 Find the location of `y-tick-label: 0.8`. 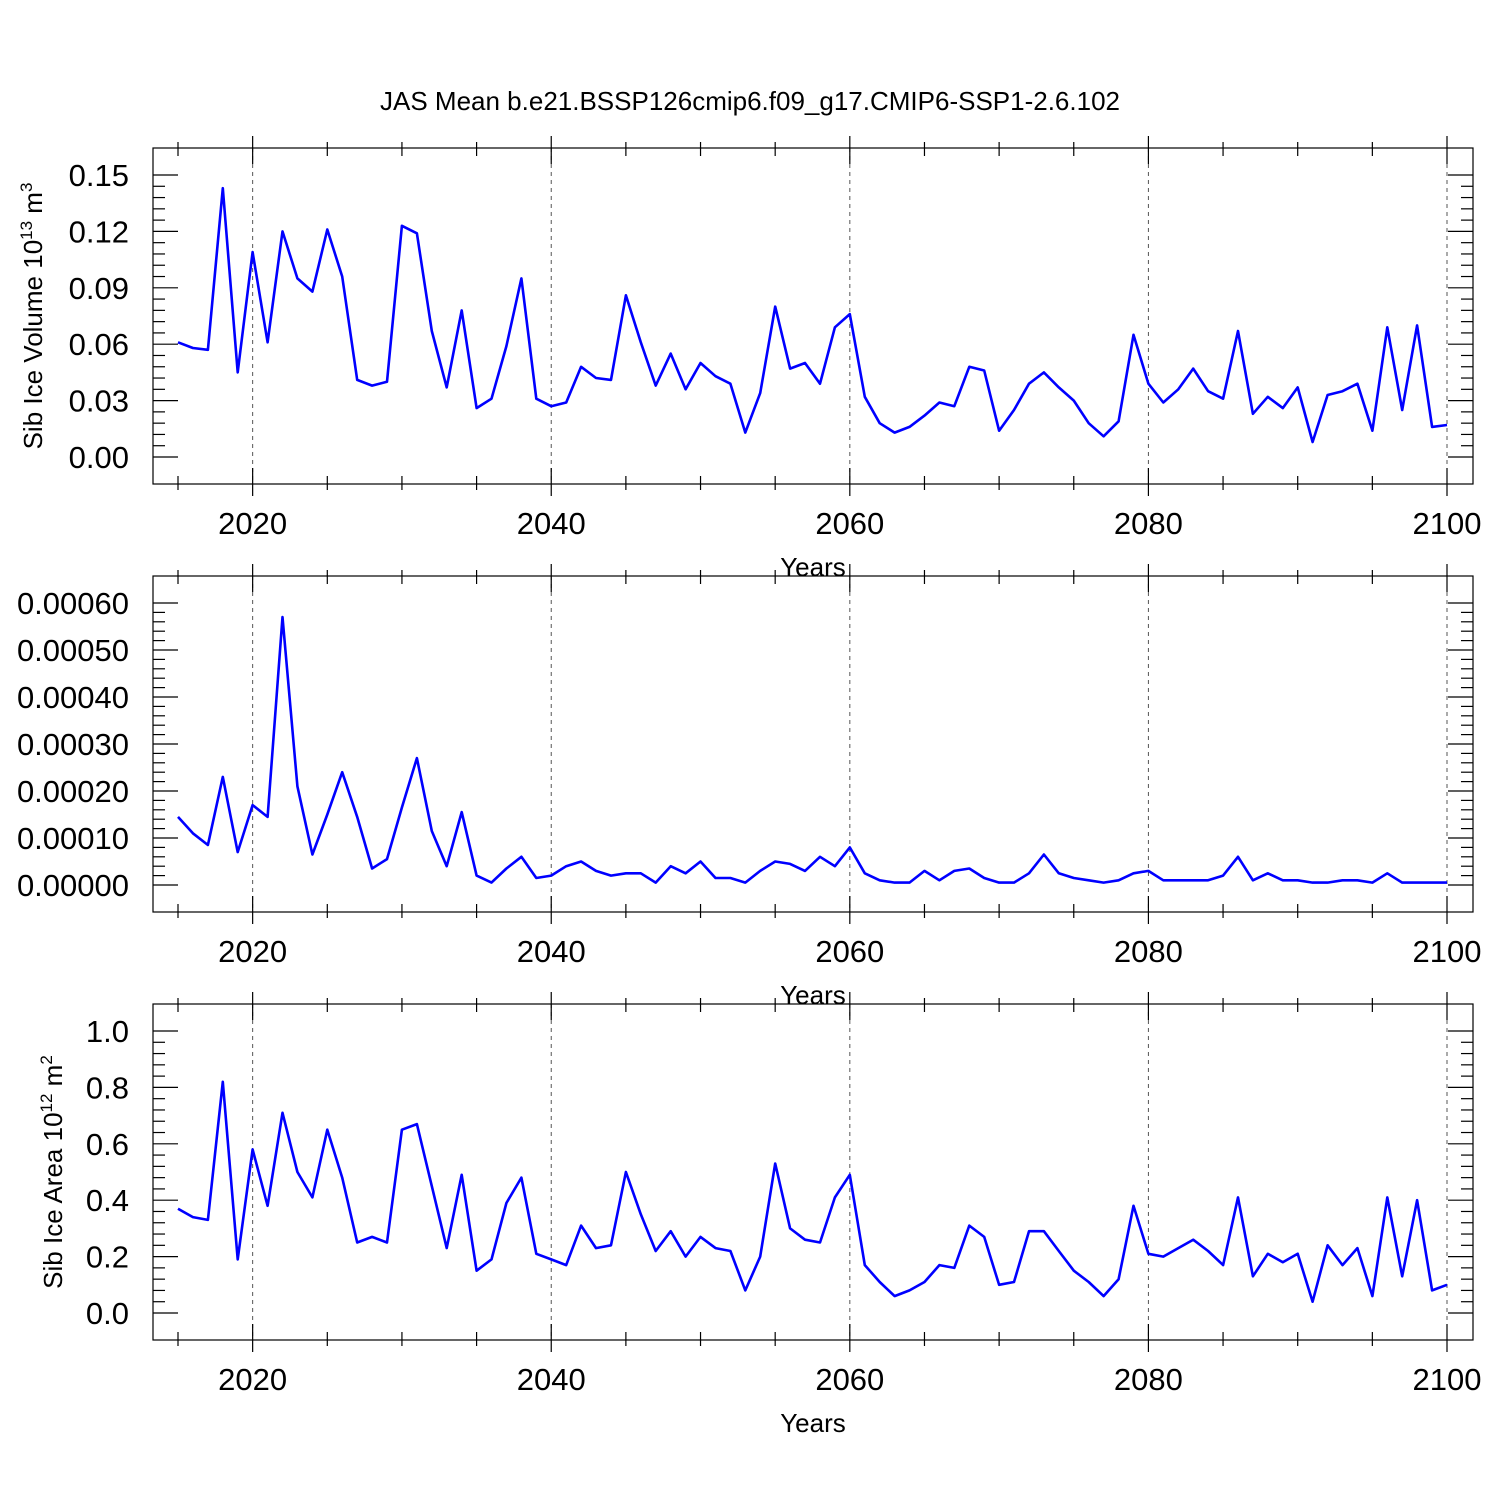

y-tick-label: 0.8 is located at coordinates (107, 1087).